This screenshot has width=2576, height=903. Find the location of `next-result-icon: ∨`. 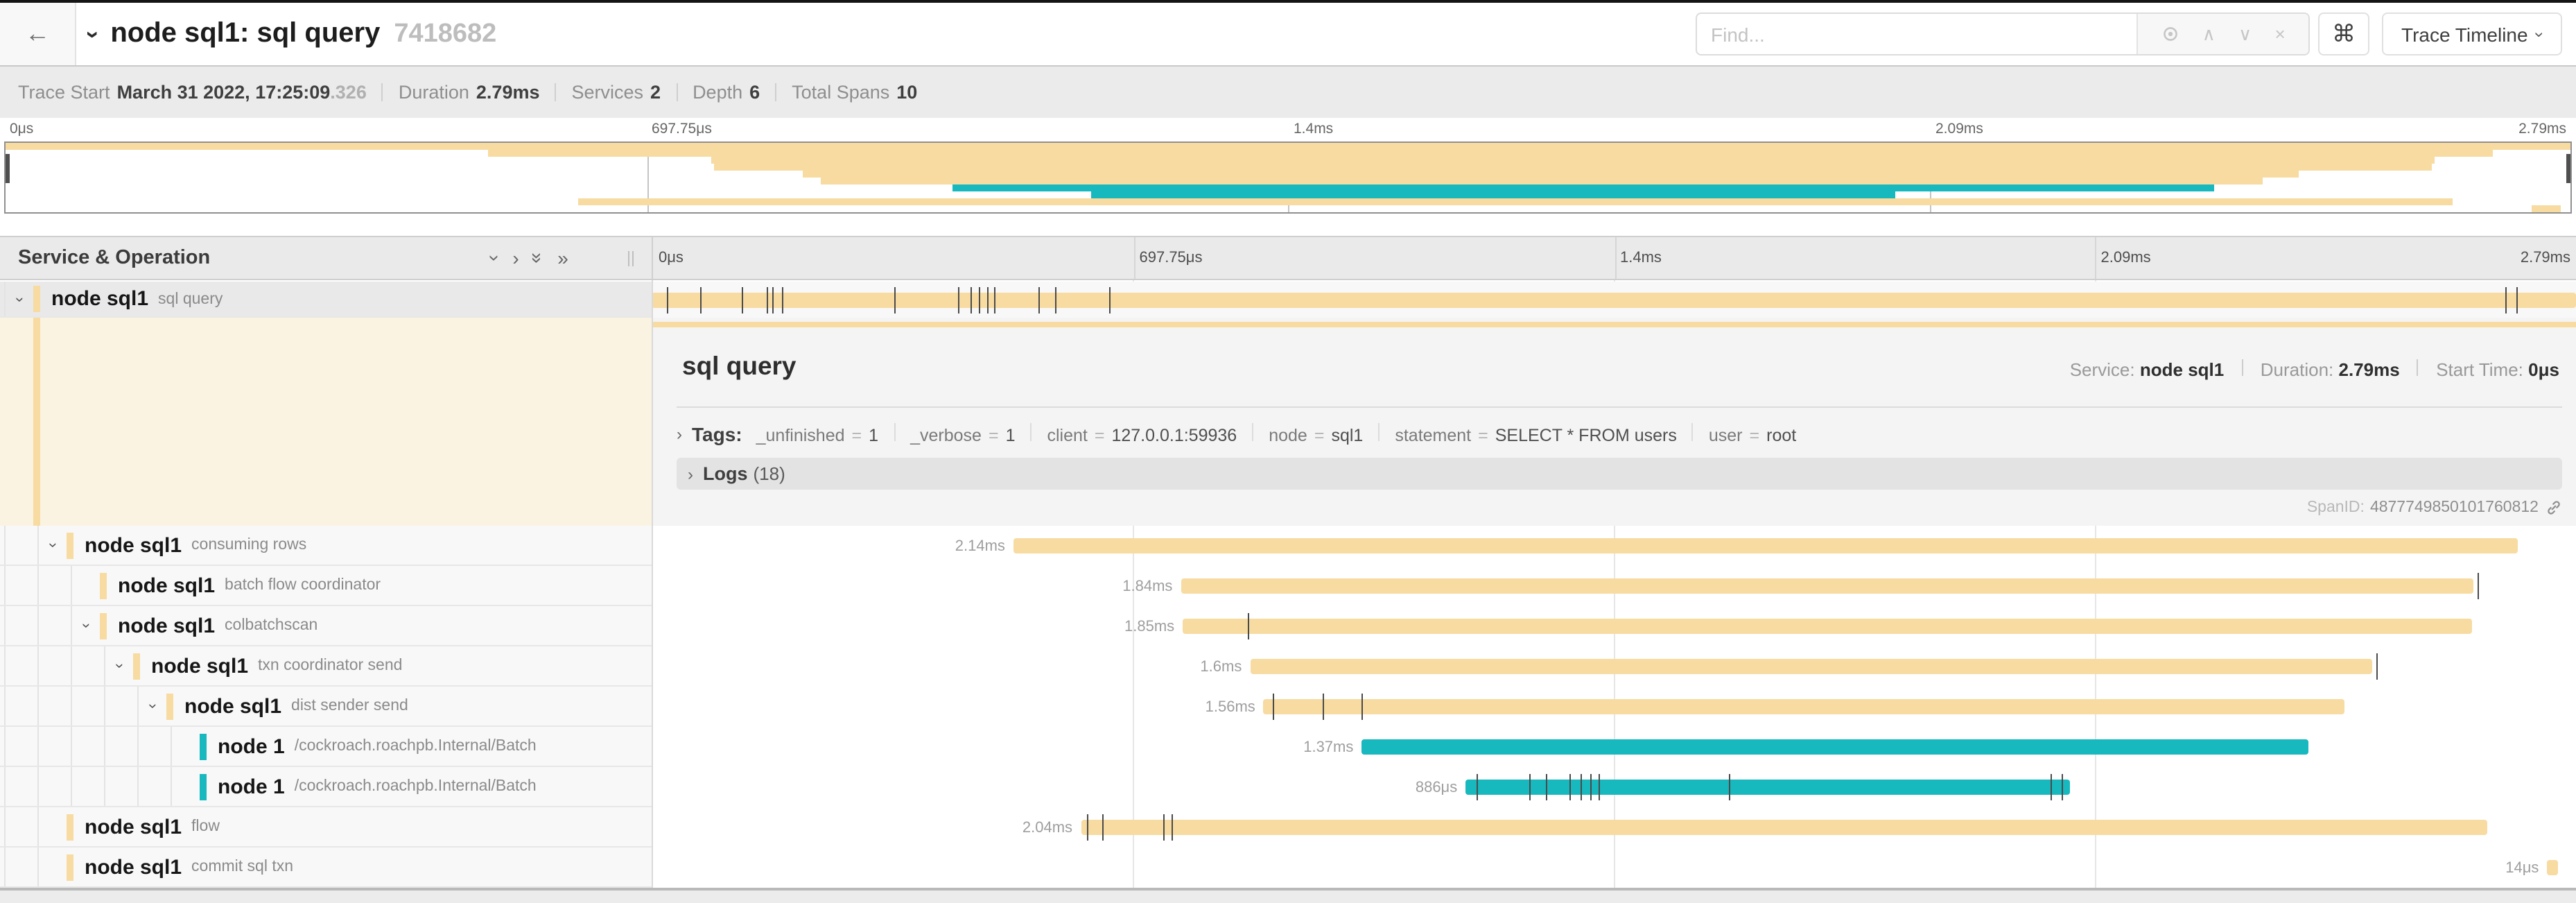

next-result-icon: ∨ is located at coordinates (2245, 34).